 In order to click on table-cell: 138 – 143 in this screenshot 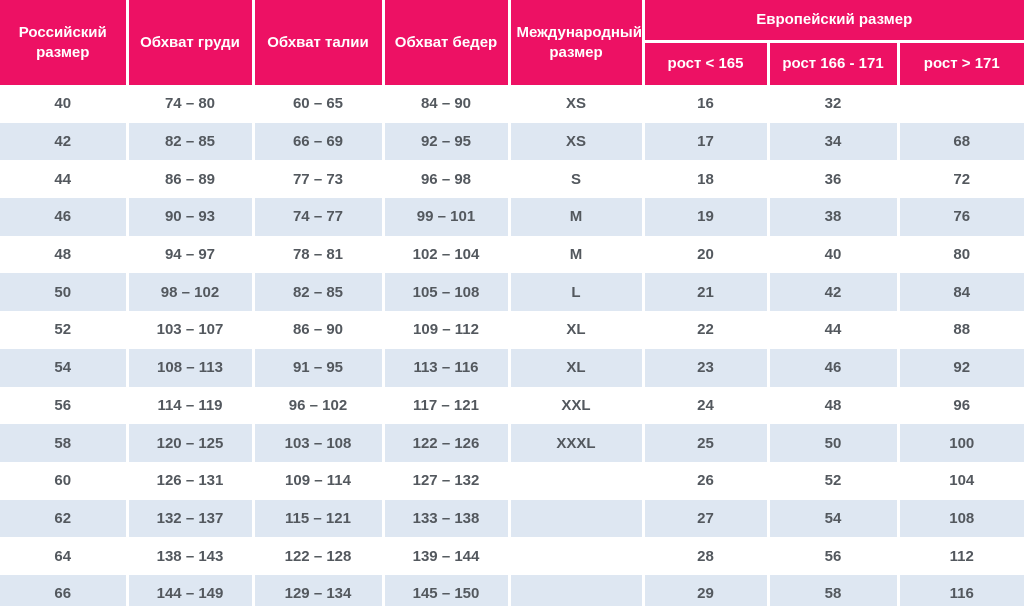, I will do `click(191, 556)`.